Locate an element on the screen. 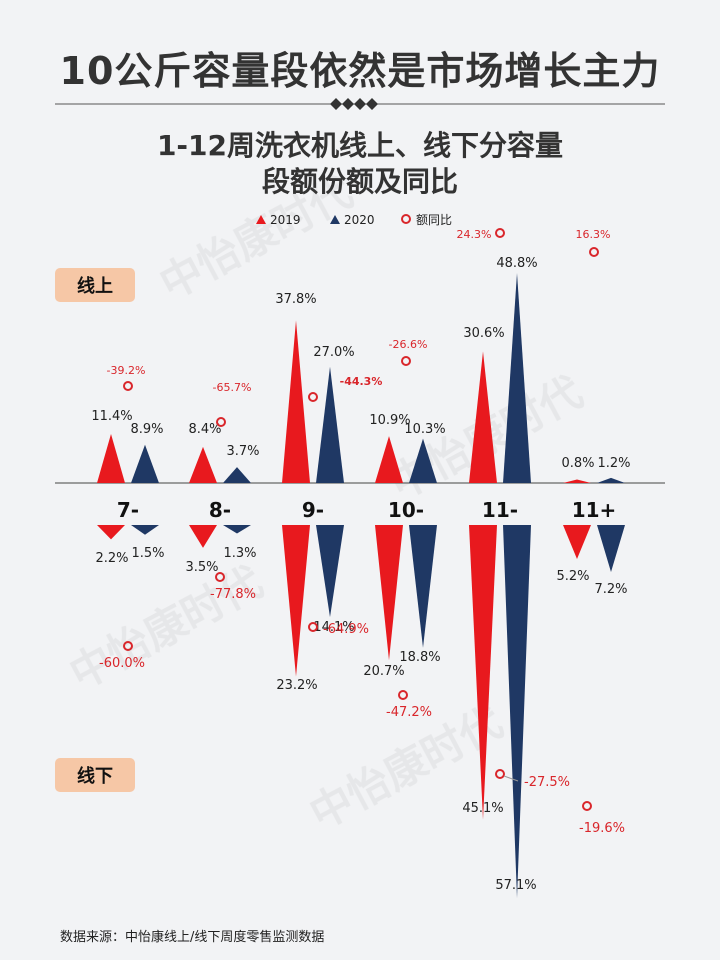  yoy-online-label-8-: -65.7% is located at coordinates (232, 387).